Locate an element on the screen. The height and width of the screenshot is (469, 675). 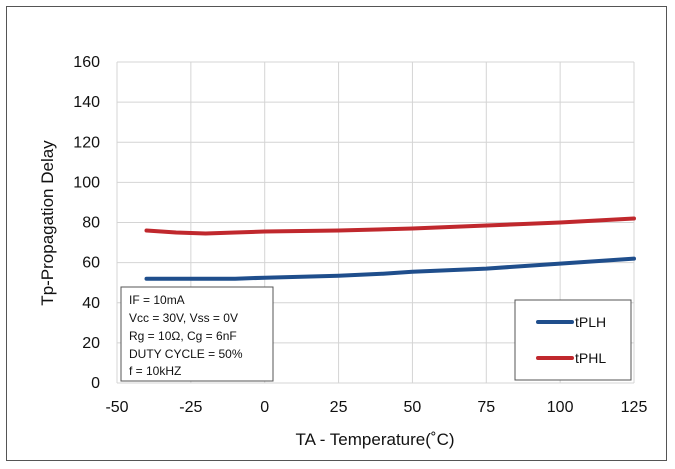
condition-duty-cycle: DUTY CYCLE = 50% is located at coordinates (186, 354).